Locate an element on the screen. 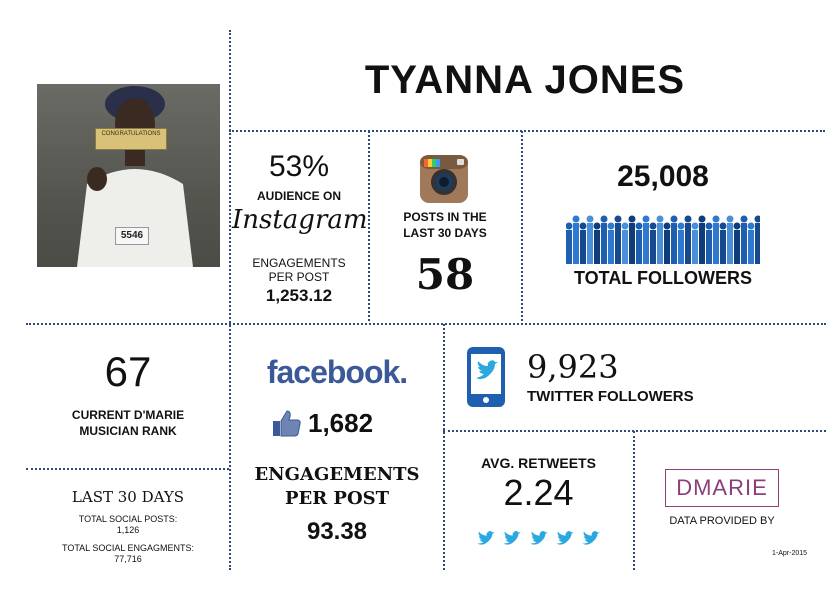 The image size is (832, 592). congratulations-sign: CONGRATULATIONS is located at coordinates (131, 139).